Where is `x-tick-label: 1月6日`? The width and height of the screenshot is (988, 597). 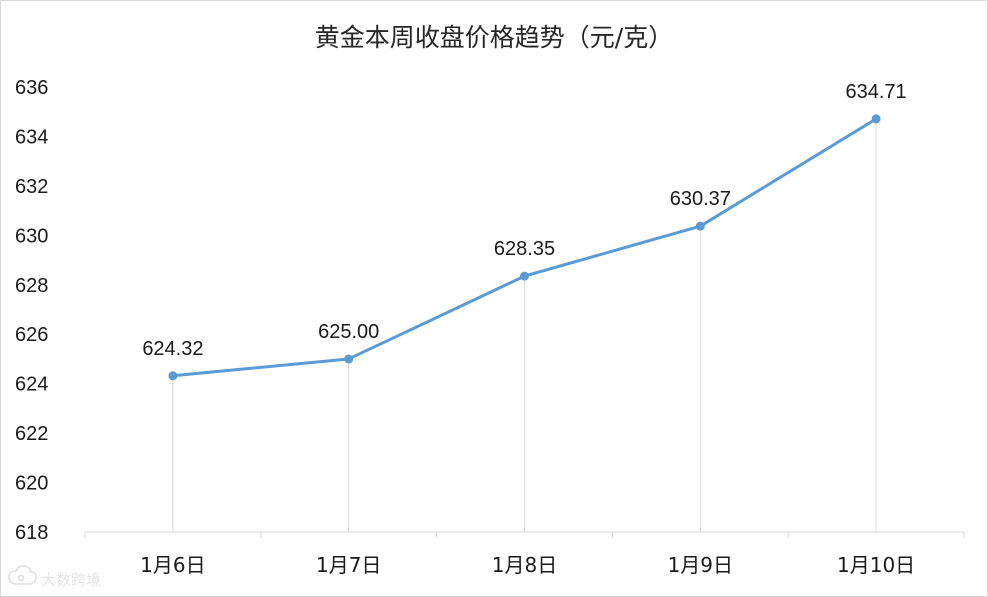 x-tick-label: 1月6日 is located at coordinates (172, 565).